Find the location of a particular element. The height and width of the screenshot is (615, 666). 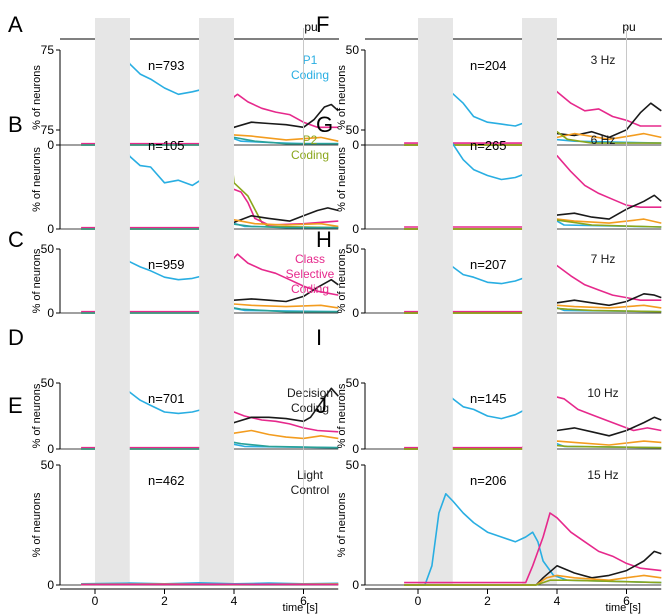

panel-letter: B is located at coordinates (15, 124).